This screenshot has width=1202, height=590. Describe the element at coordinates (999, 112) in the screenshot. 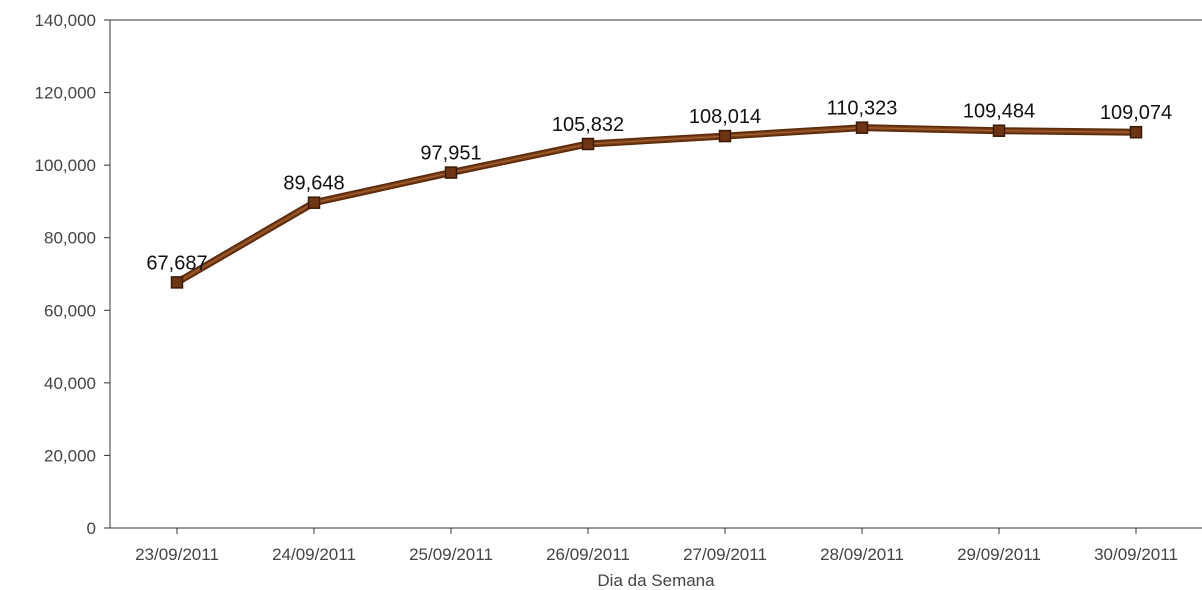

I see `data-value-label: 109,484` at that location.